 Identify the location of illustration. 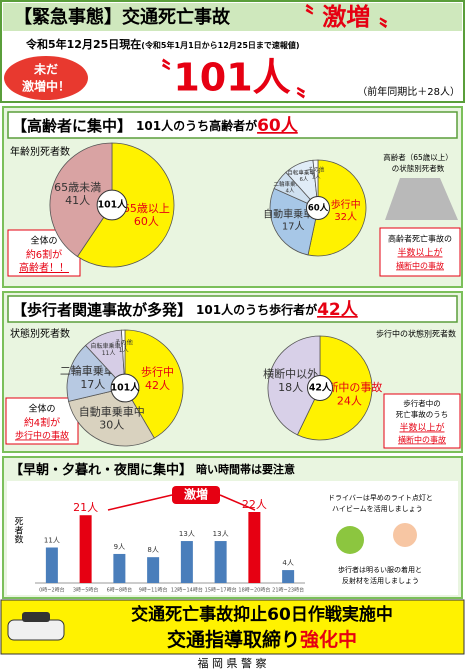
(350, 540).